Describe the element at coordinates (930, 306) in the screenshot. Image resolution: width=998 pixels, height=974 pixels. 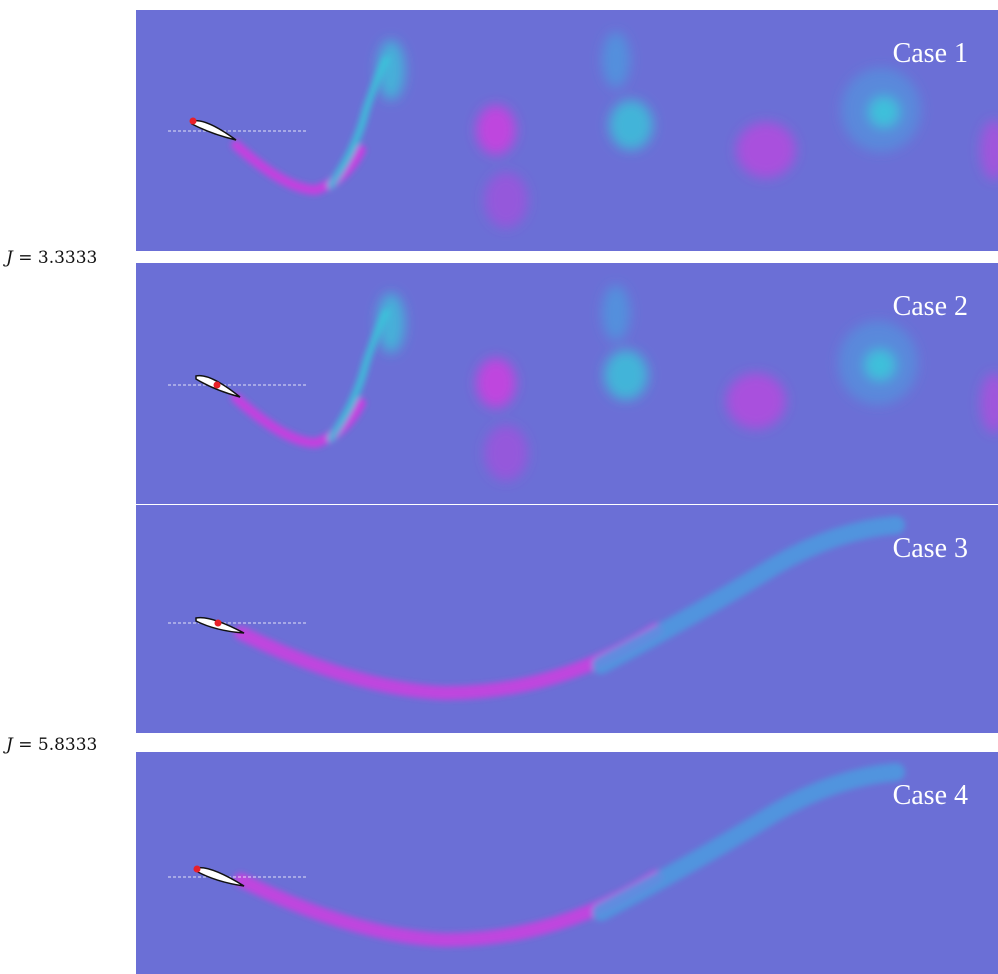
I see `case-title: Case 2` at that location.